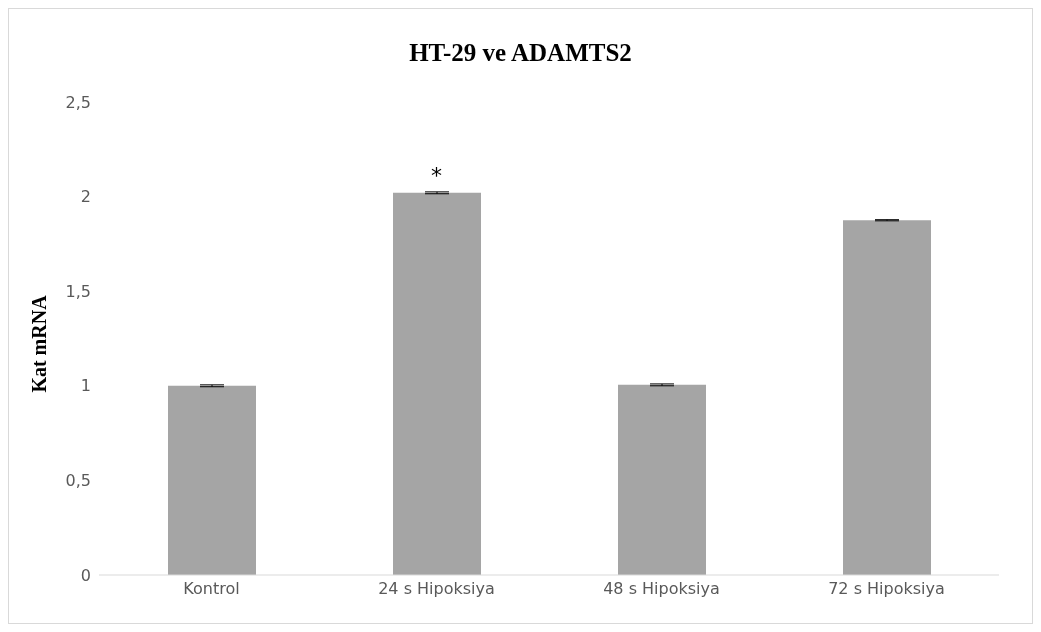 The image size is (1041, 632). What do you see at coordinates (85, 197) in the screenshot?
I see `y-tick-label: 2` at bounding box center [85, 197].